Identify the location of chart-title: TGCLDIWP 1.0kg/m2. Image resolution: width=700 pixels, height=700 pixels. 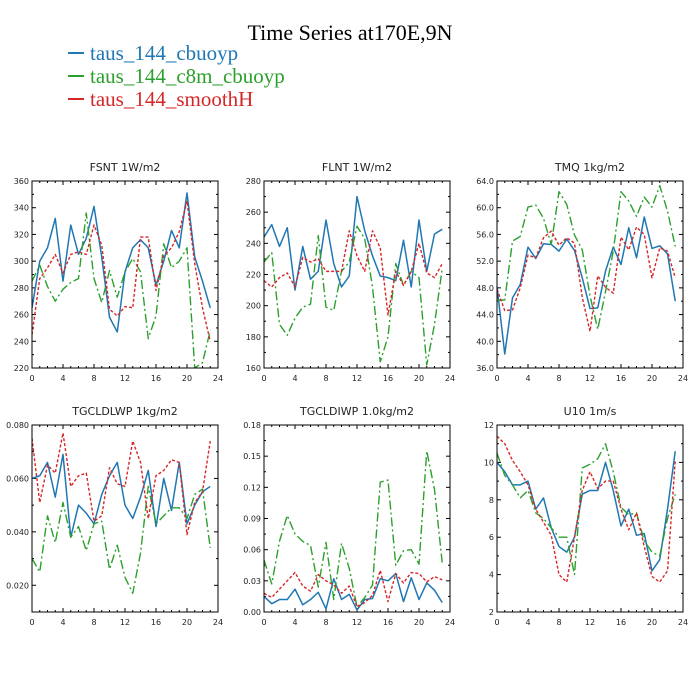
(356, 411).